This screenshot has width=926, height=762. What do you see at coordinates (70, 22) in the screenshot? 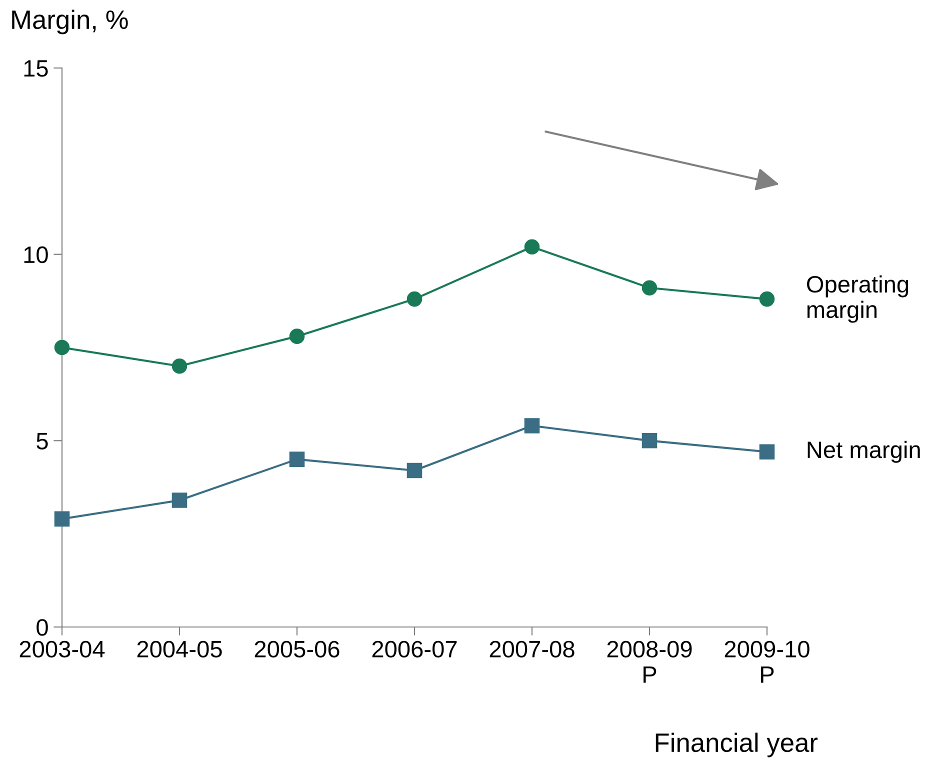
I see `y-axis-title: Margin, %` at bounding box center [70, 22].